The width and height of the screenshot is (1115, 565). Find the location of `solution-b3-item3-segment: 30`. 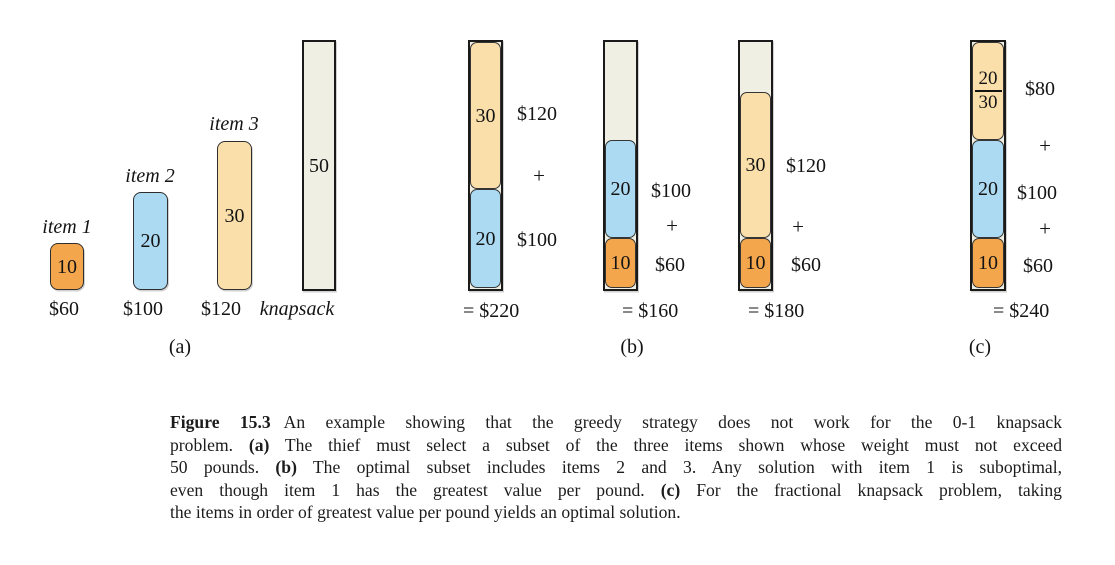

solution-b3-item3-segment: 30 is located at coordinates (755, 165).